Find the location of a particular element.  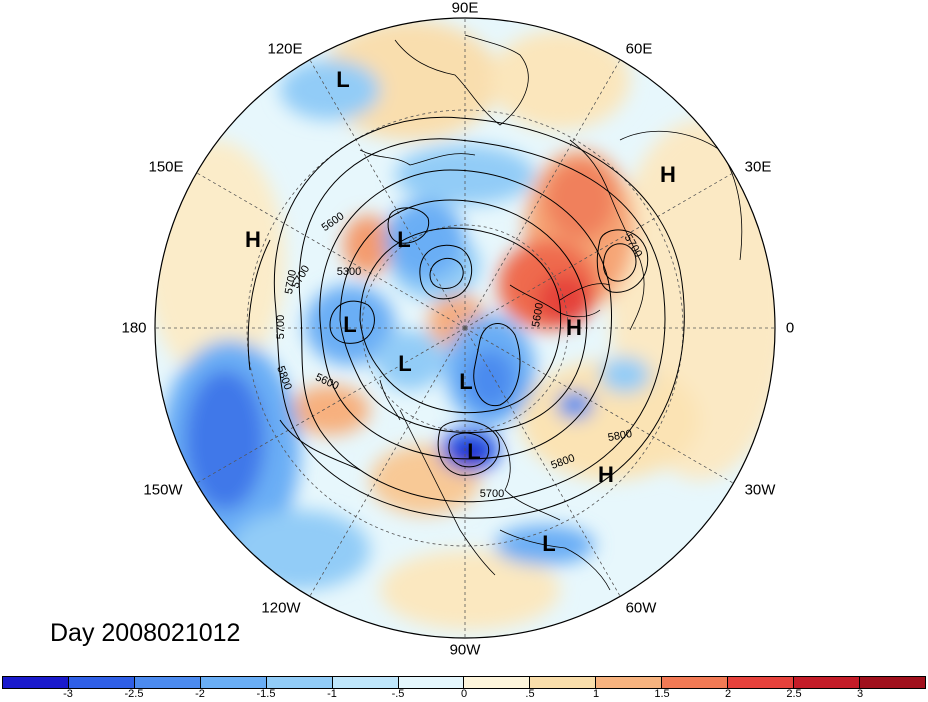

lon-label-150e: 150E is located at coordinates (166, 167).